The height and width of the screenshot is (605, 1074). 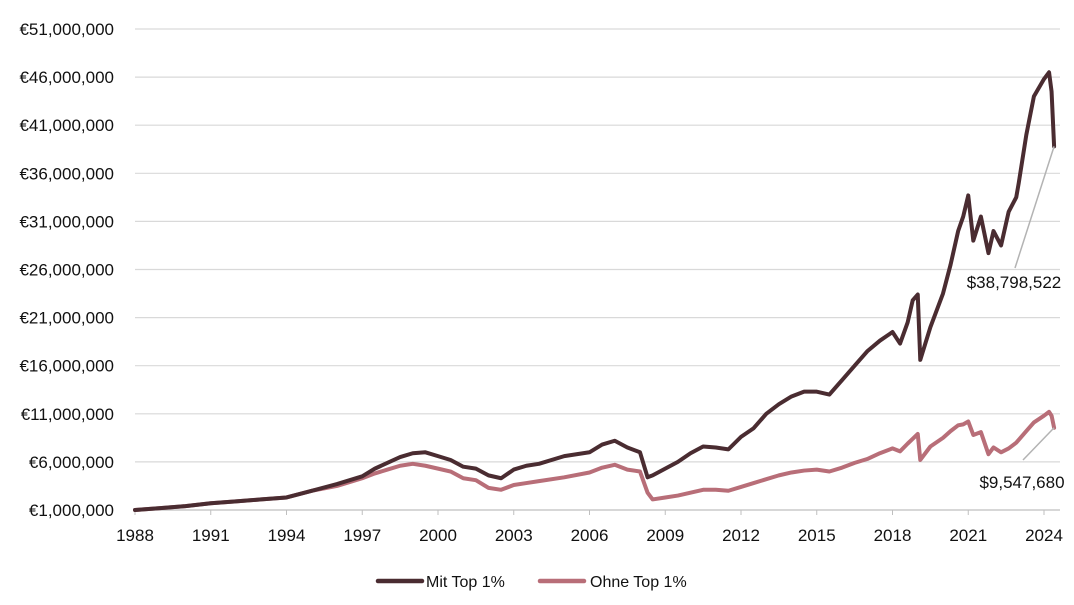 I want to click on legend-item: Ohne Top 1%, so click(x=612, y=582).